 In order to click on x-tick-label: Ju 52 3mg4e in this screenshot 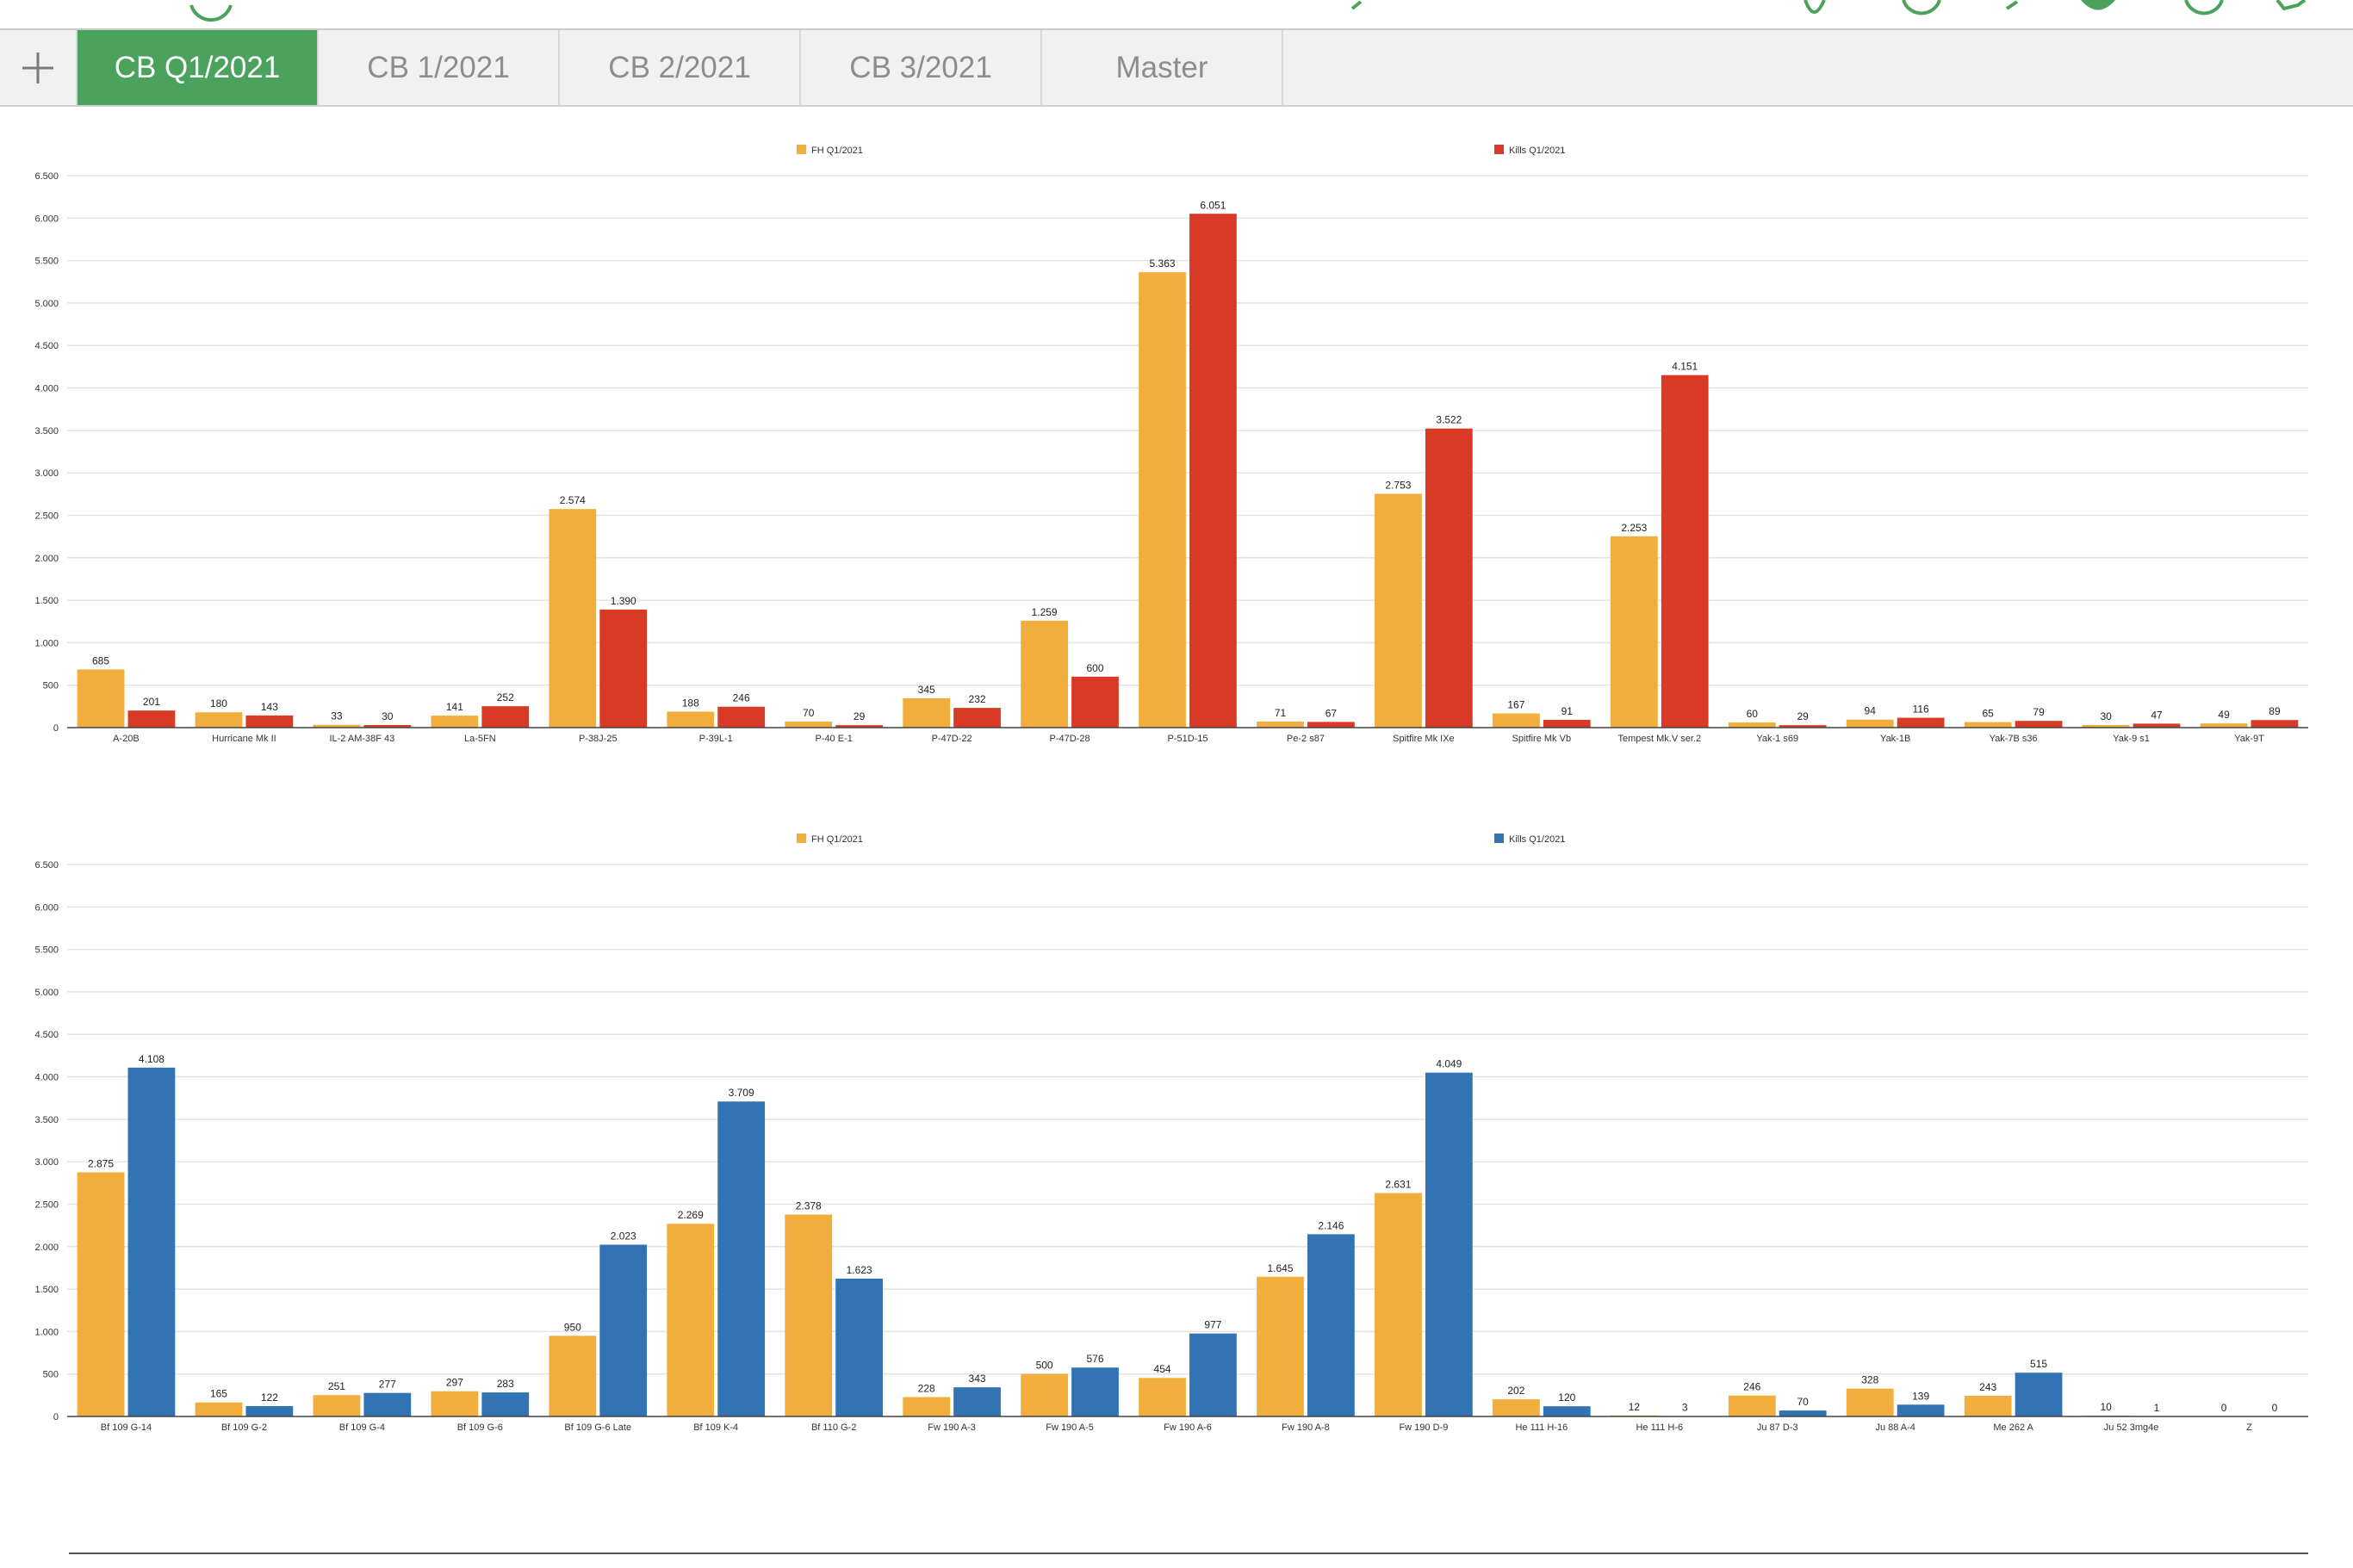, I will do `click(2131, 1427)`.